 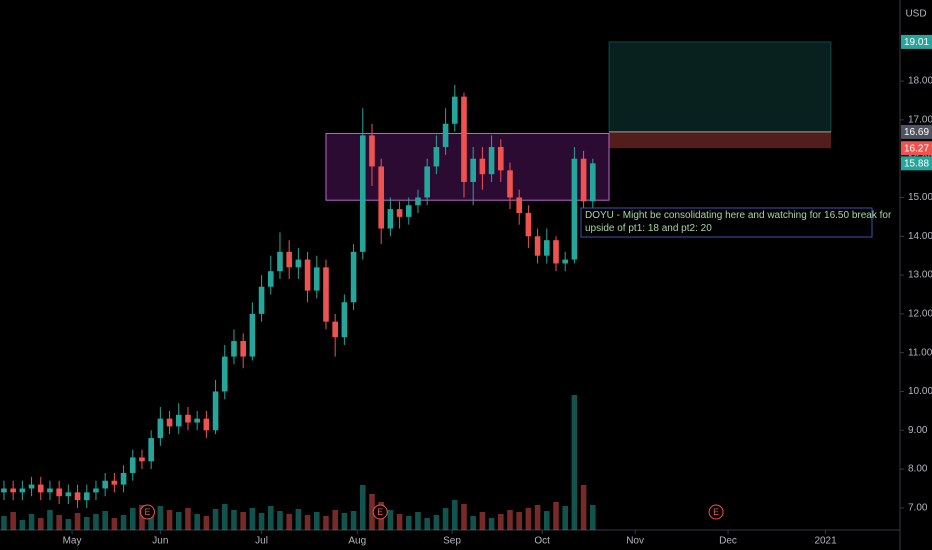 I want to click on profit-zone, so click(x=720, y=87).